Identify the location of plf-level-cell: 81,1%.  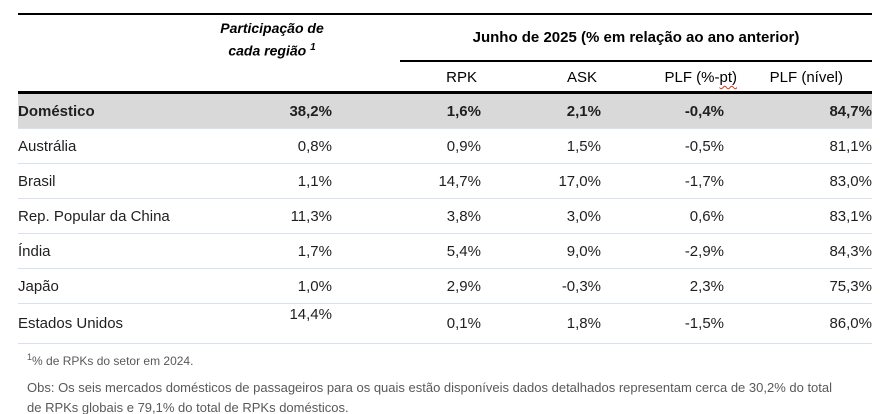
(798, 146).